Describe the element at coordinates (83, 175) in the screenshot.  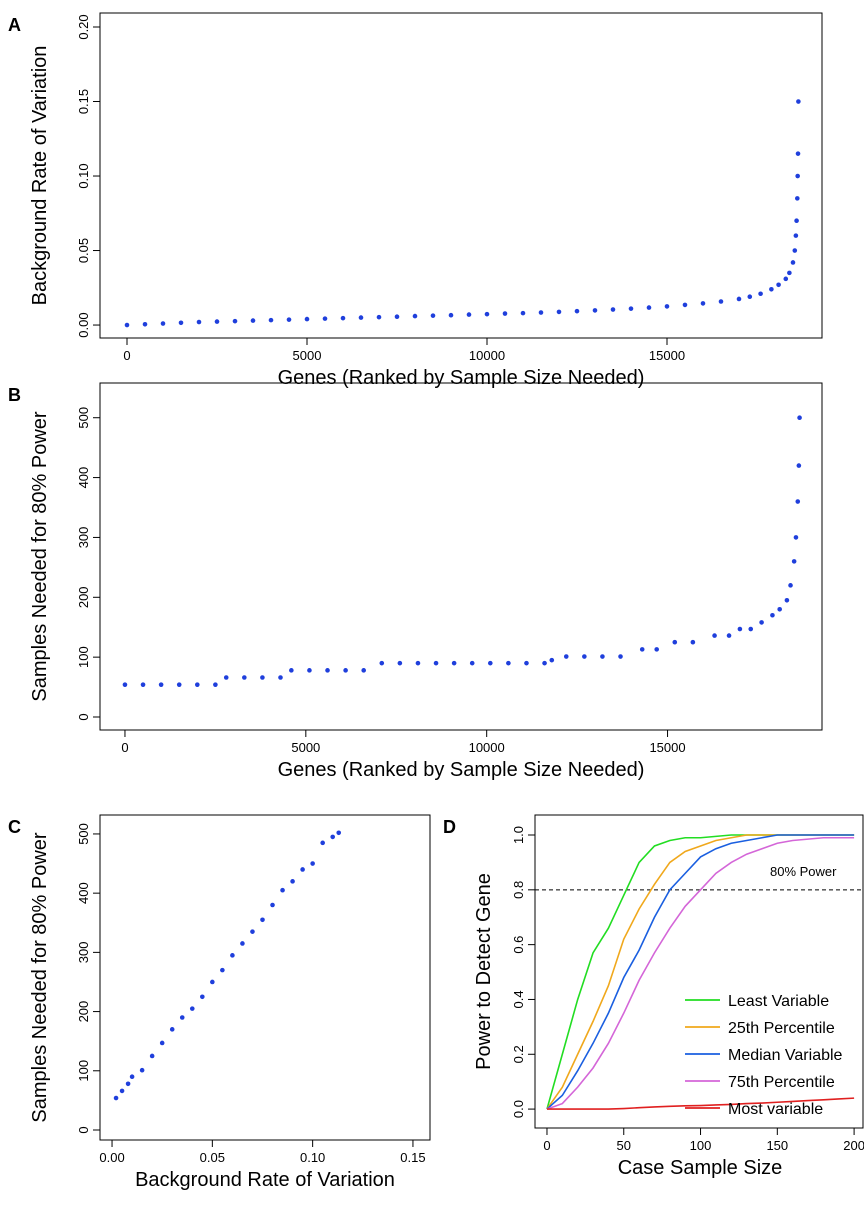
I see `y-tick-label: 0.10` at that location.